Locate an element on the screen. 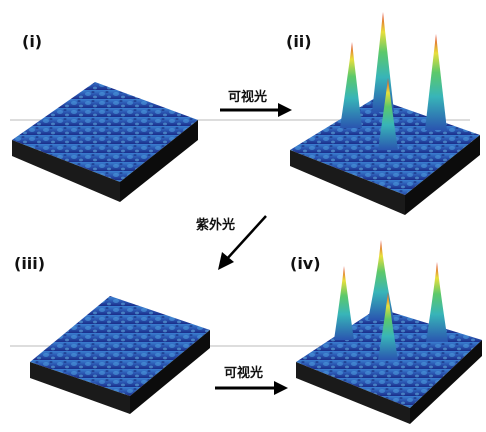 The image size is (486, 432). surface-panel-iii is located at coordinates (120, 355).